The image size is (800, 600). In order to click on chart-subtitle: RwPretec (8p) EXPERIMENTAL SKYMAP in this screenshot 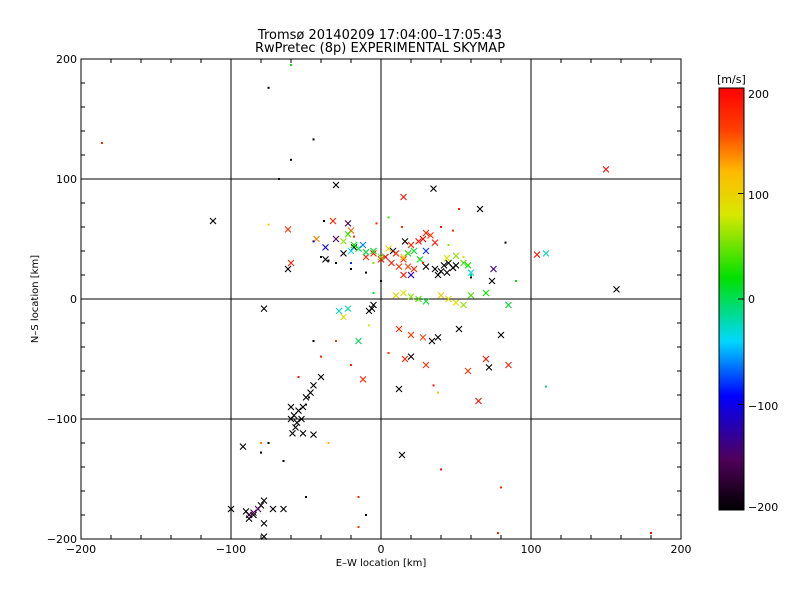, I will do `click(380, 48)`.